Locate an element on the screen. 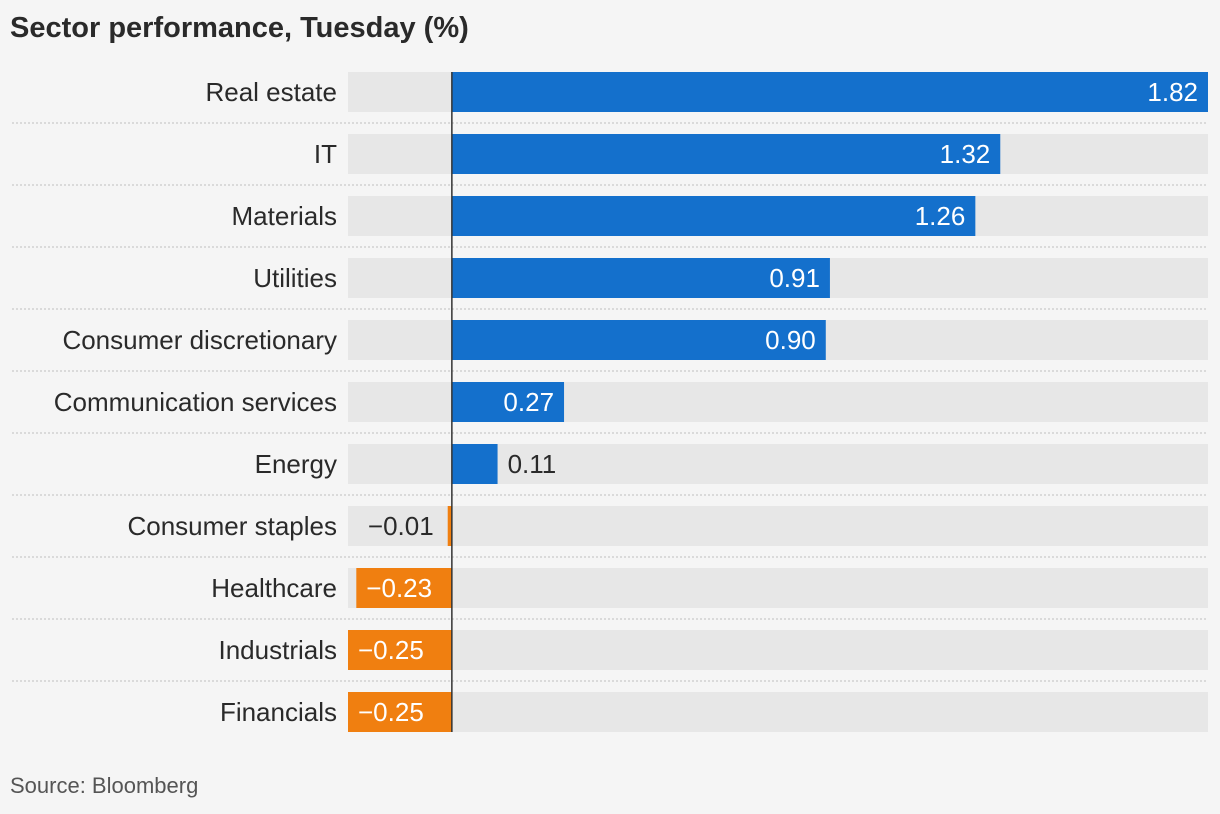  value-label: 1.82 is located at coordinates (1172, 92).